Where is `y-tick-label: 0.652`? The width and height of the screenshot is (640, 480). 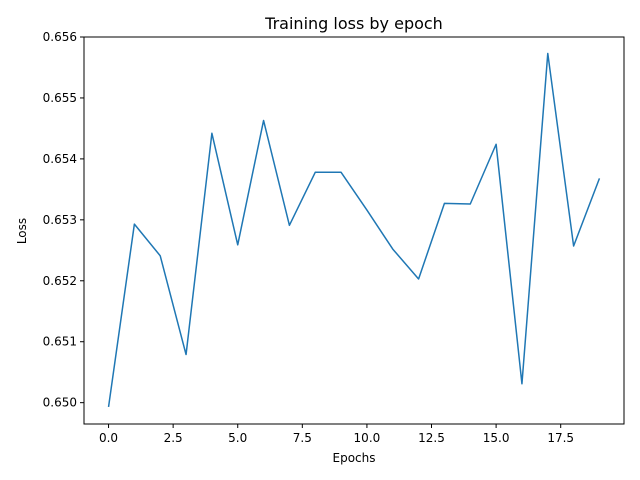
y-tick-label: 0.652 is located at coordinates (60, 281).